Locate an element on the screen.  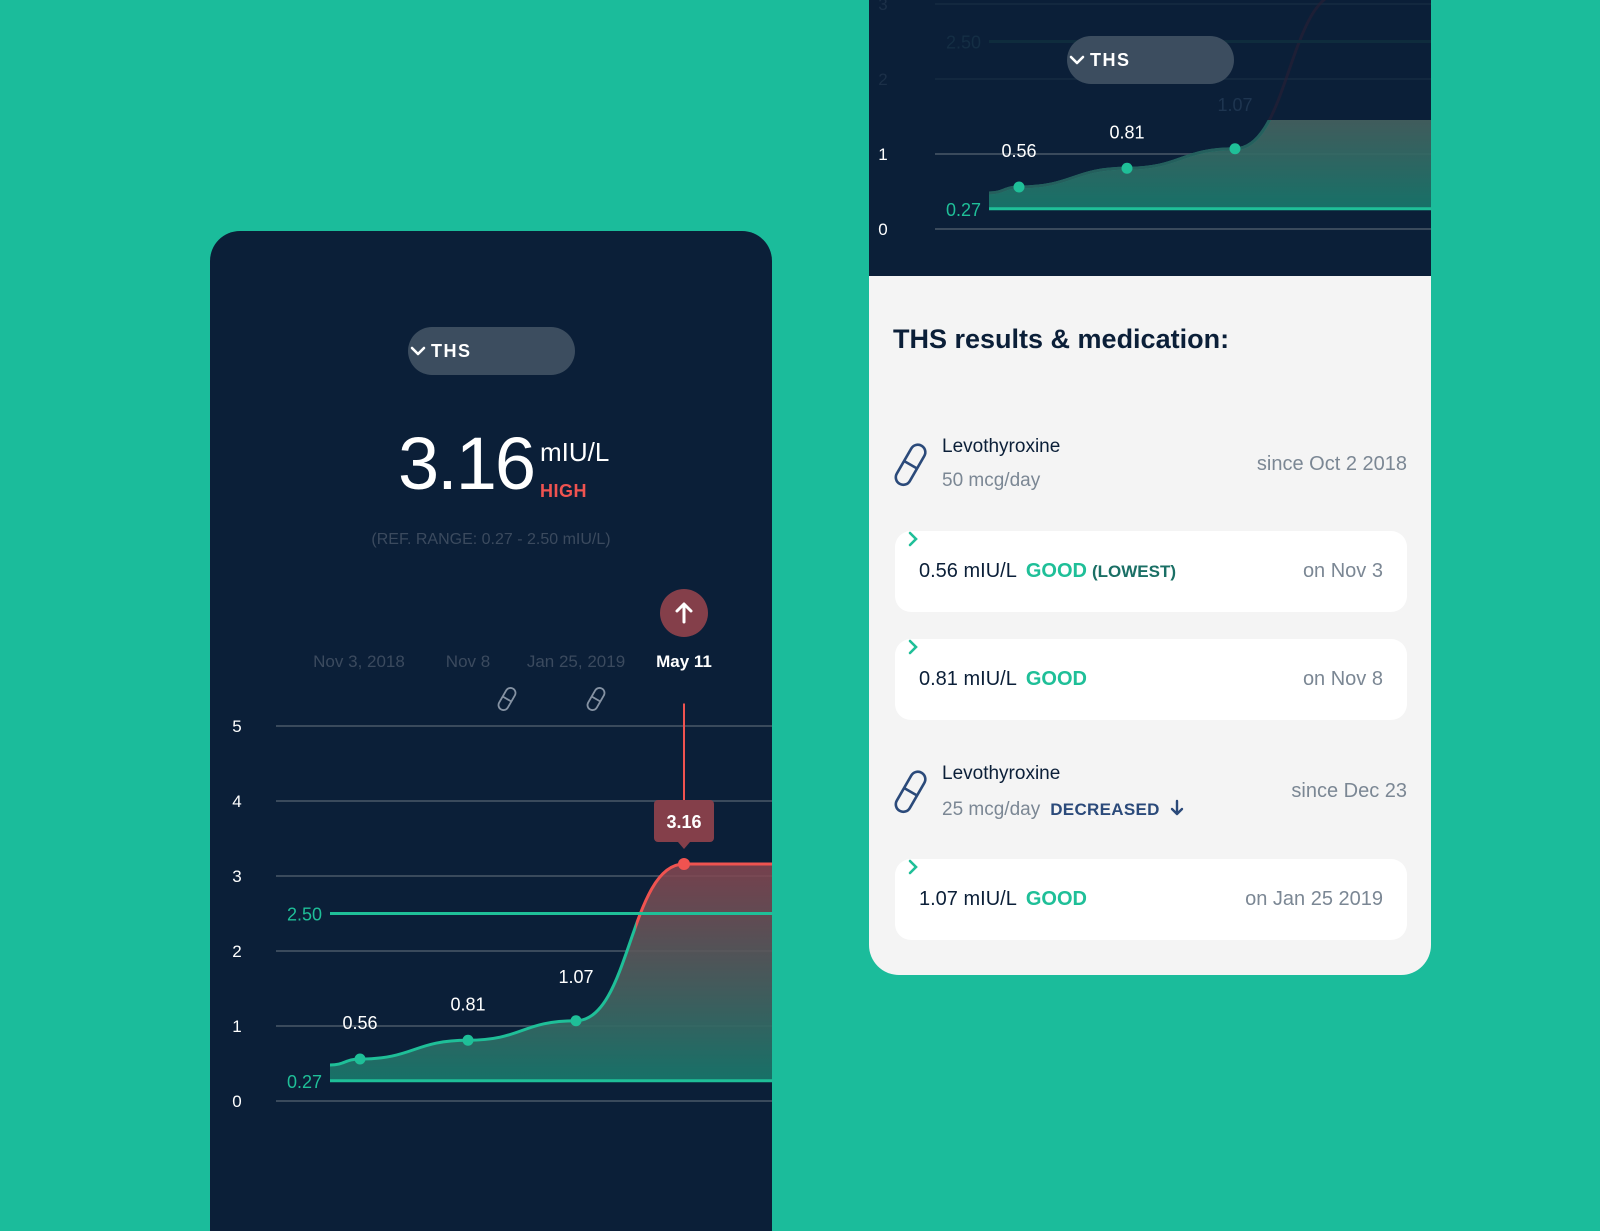
medication-since: since Oct 2 2018 is located at coordinates (1331, 464).